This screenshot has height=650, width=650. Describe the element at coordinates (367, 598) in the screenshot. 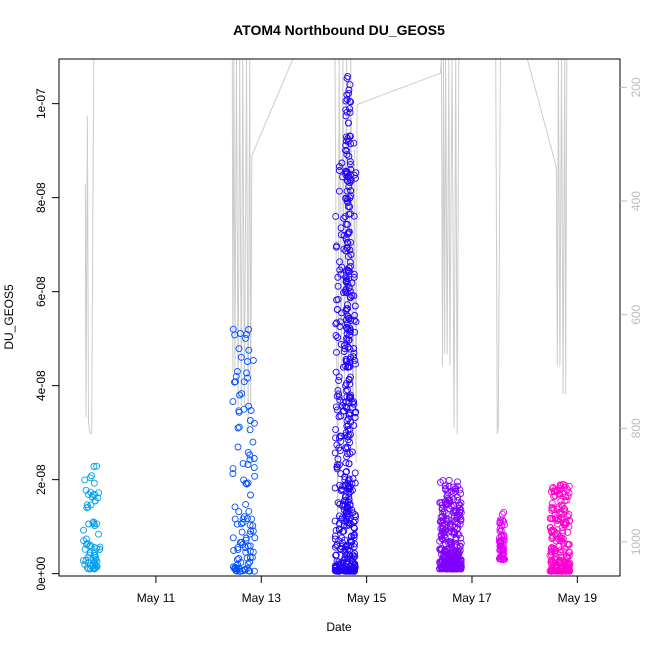

I see `x-tick-label-2: May 15` at that location.